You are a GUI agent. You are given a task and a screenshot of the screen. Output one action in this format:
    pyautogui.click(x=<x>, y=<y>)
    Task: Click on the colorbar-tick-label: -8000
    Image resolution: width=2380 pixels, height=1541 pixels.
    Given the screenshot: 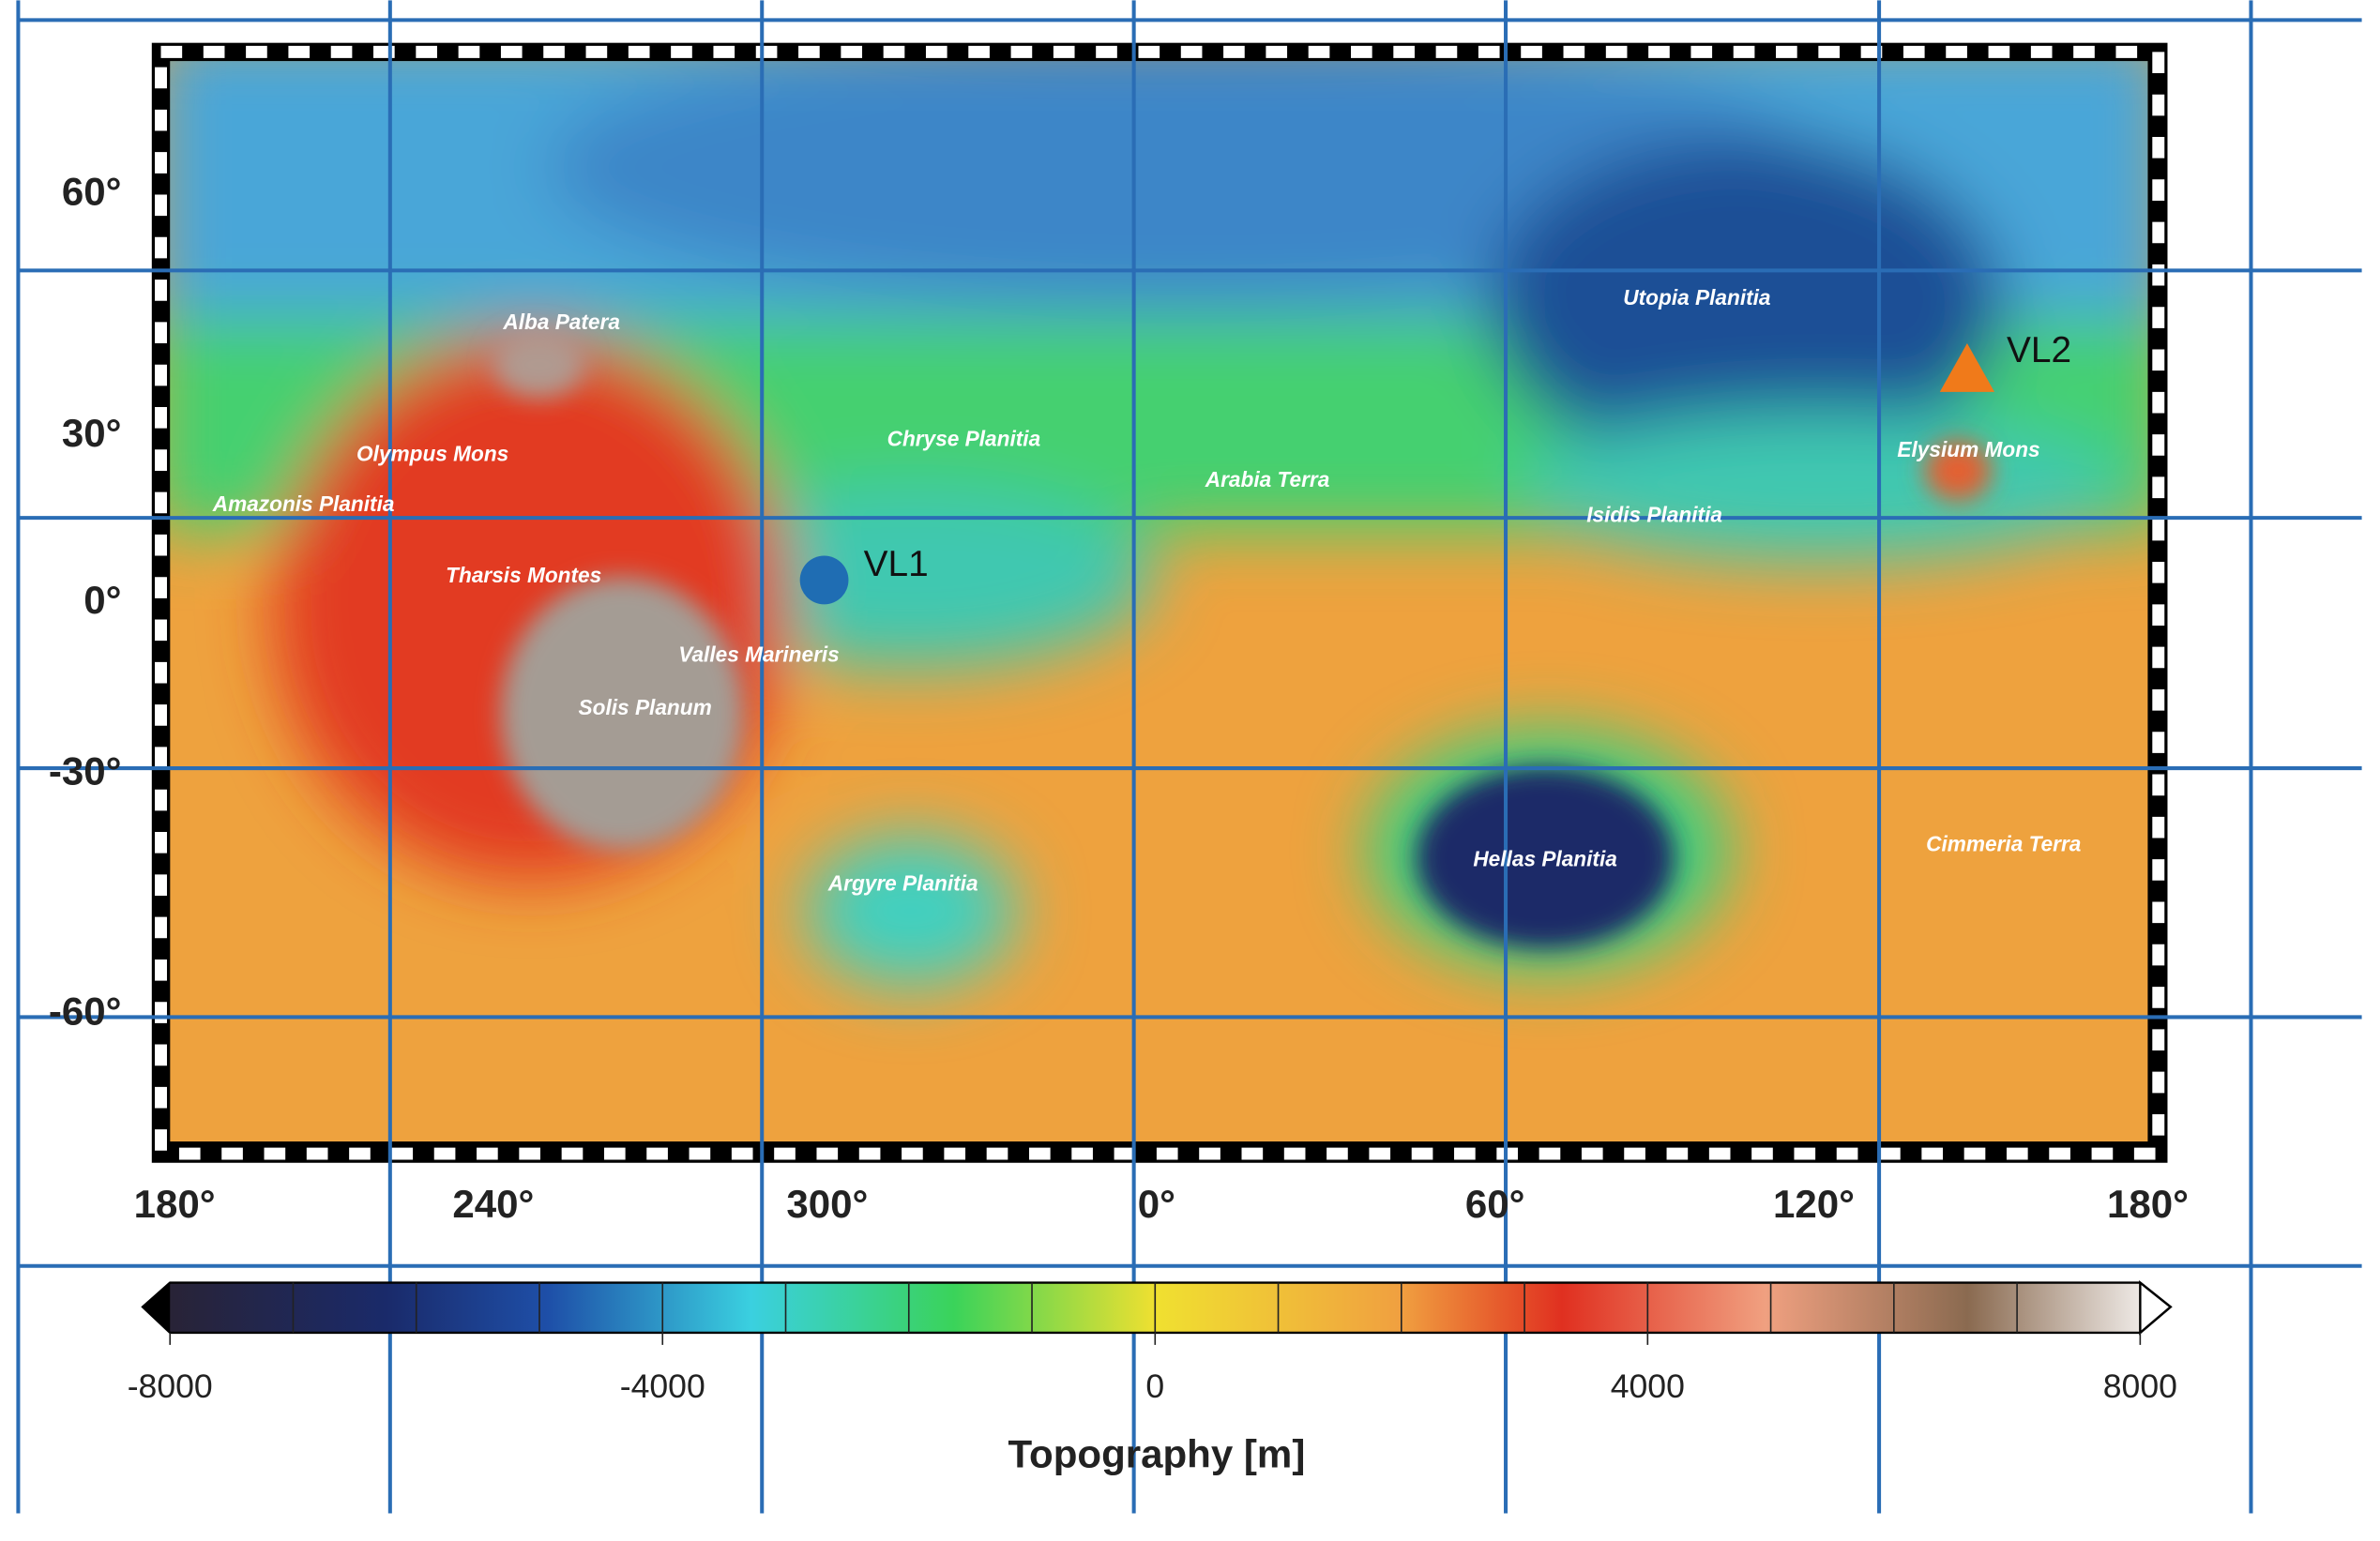 What is the action you would take?
    pyautogui.click(x=170, y=1386)
    